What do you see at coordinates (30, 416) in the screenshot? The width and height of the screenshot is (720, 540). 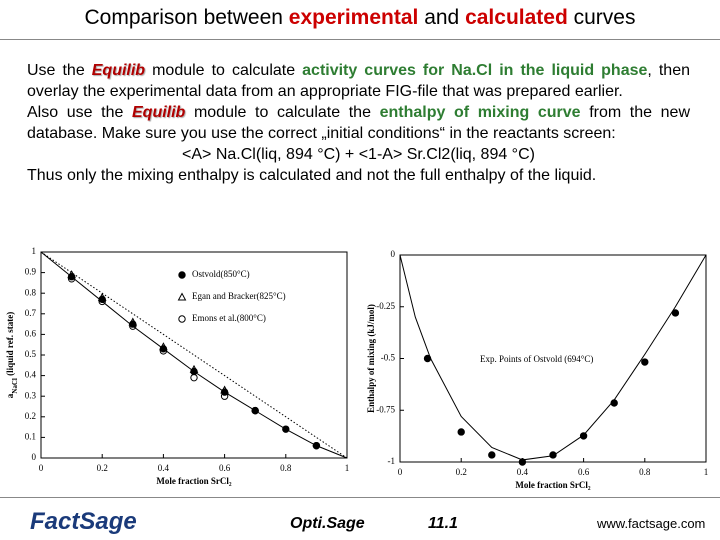 I see `y-tick-label: 0.2` at bounding box center [30, 416].